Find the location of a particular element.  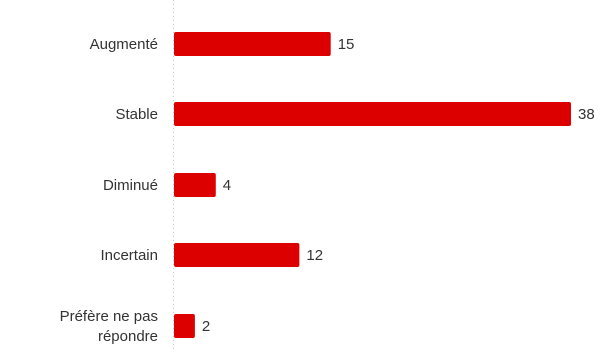

category-label-line: Incertain is located at coordinates (129, 255).